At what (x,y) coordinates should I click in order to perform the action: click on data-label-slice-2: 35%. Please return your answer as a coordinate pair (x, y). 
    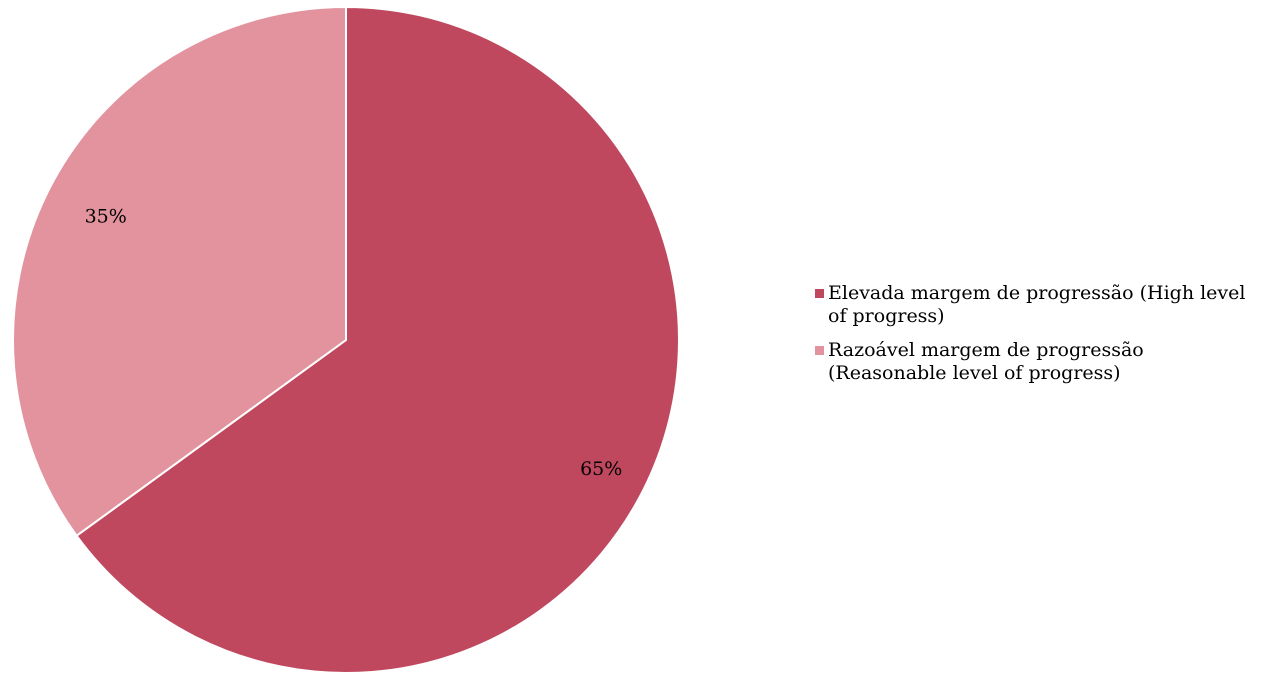
    Looking at the image, I should click on (106, 217).